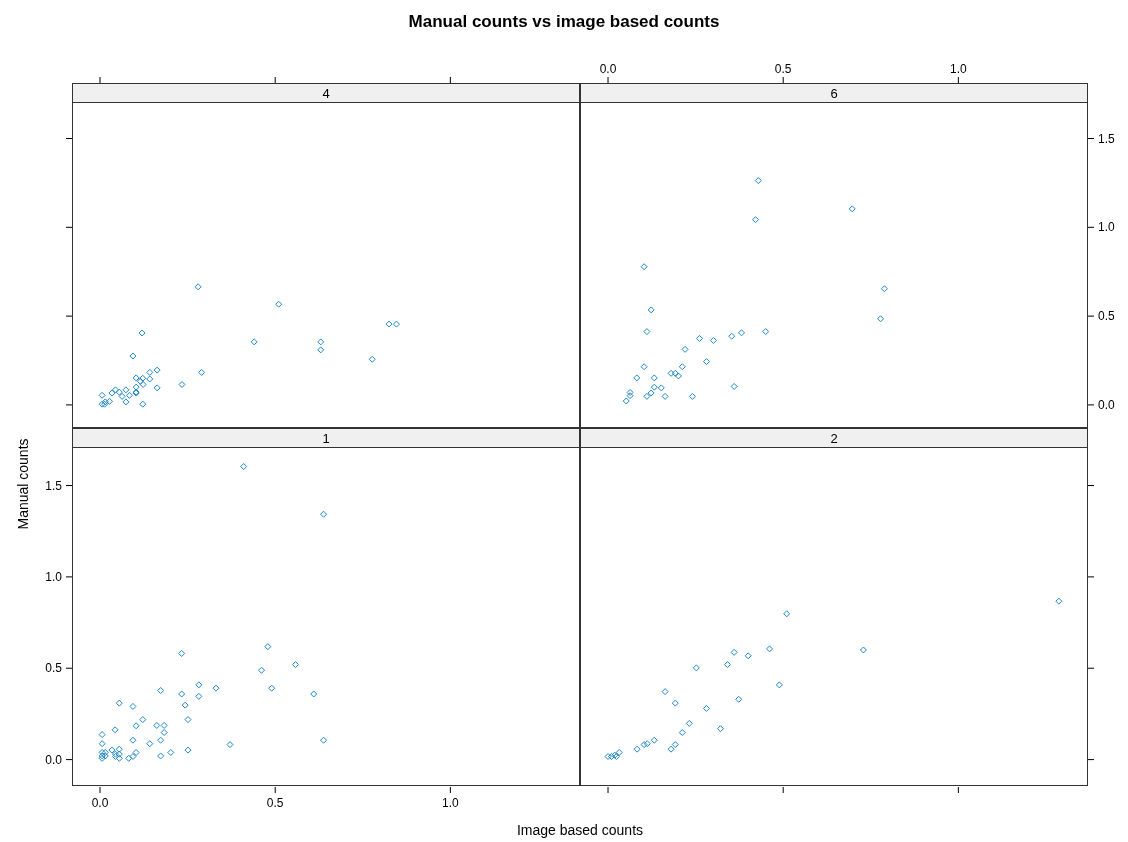 This screenshot has width=1128, height=842. I want to click on chart-title: 4, so click(326, 93).